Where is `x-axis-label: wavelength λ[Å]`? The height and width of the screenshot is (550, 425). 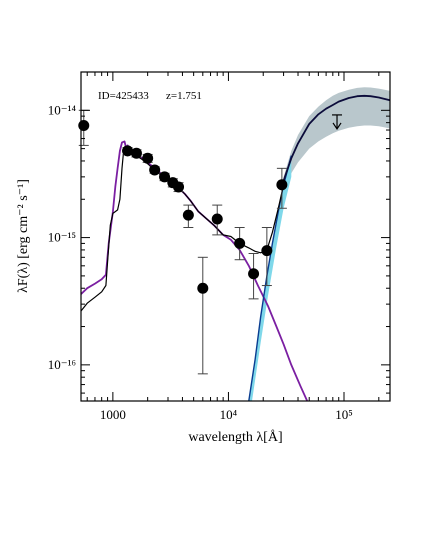
x-axis-label: wavelength λ[Å] is located at coordinates (235, 437).